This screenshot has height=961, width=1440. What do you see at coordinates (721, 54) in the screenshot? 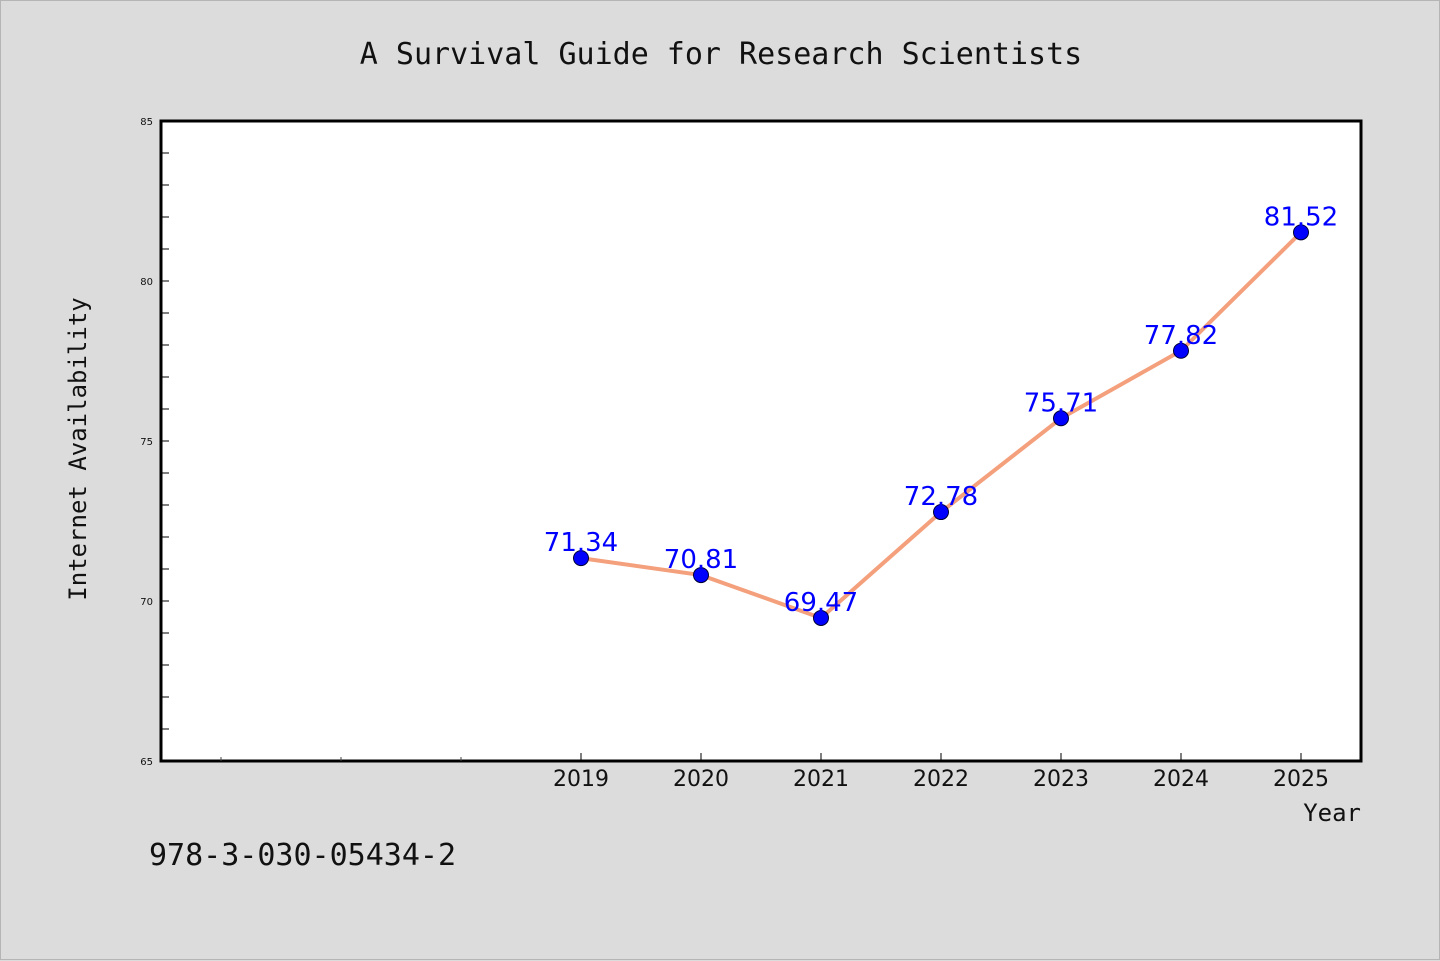
I see `chart-title: A Survival Guide for Research Scientists` at bounding box center [721, 54].